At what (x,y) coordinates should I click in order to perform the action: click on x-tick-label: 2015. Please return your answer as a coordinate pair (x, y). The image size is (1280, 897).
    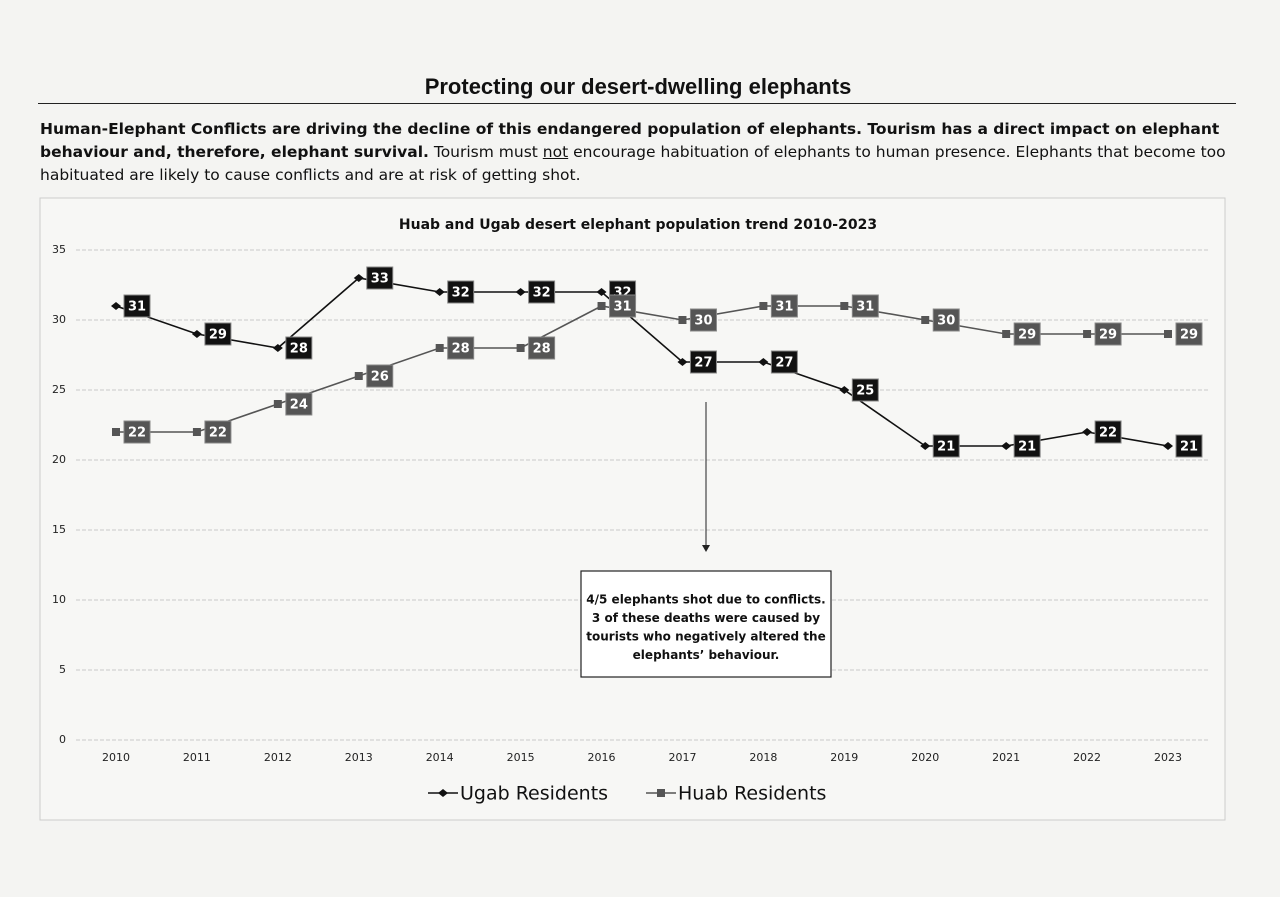
    Looking at the image, I should click on (521, 757).